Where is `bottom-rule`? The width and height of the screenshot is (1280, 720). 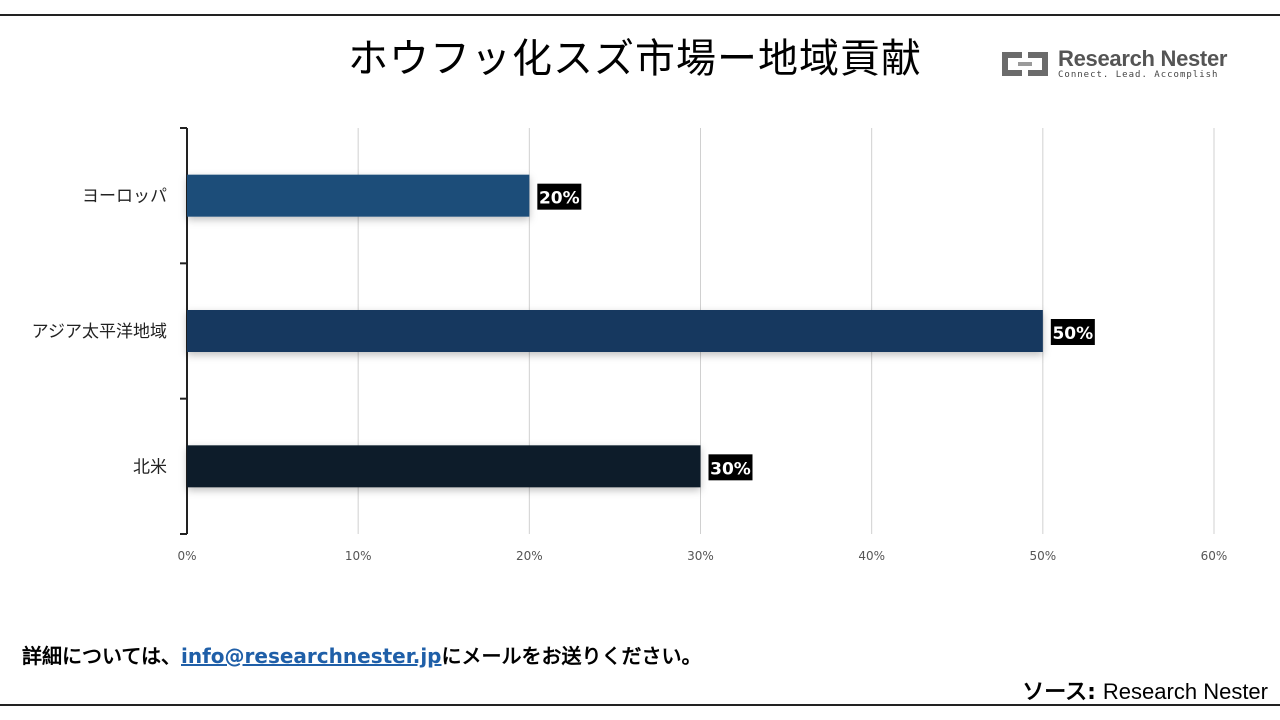 bottom-rule is located at coordinates (640, 705).